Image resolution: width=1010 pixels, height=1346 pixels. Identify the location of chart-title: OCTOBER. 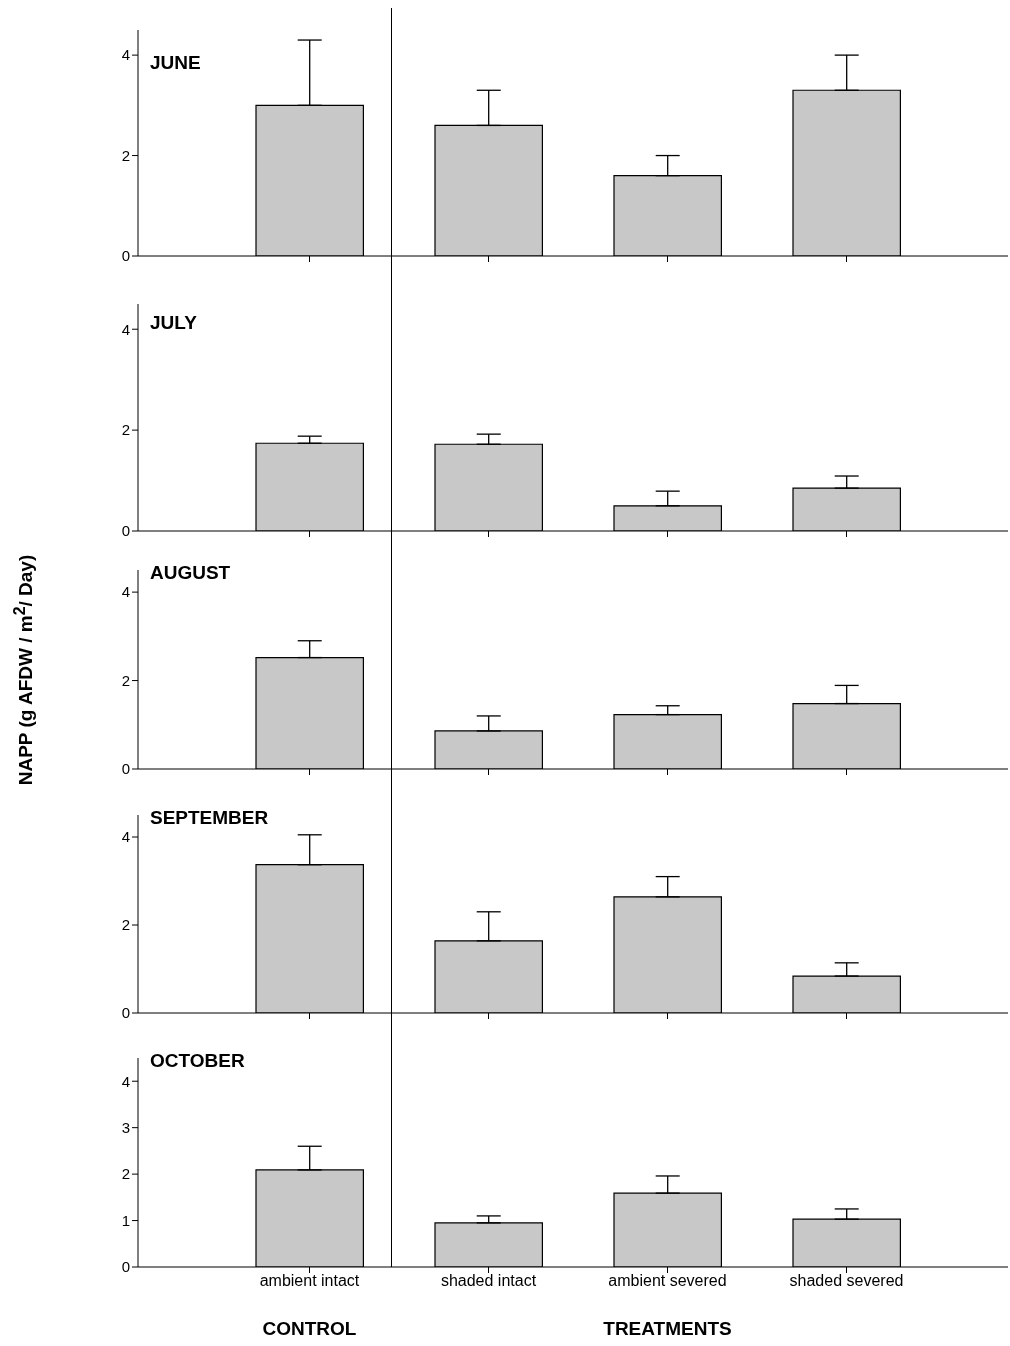
(197, 1061).